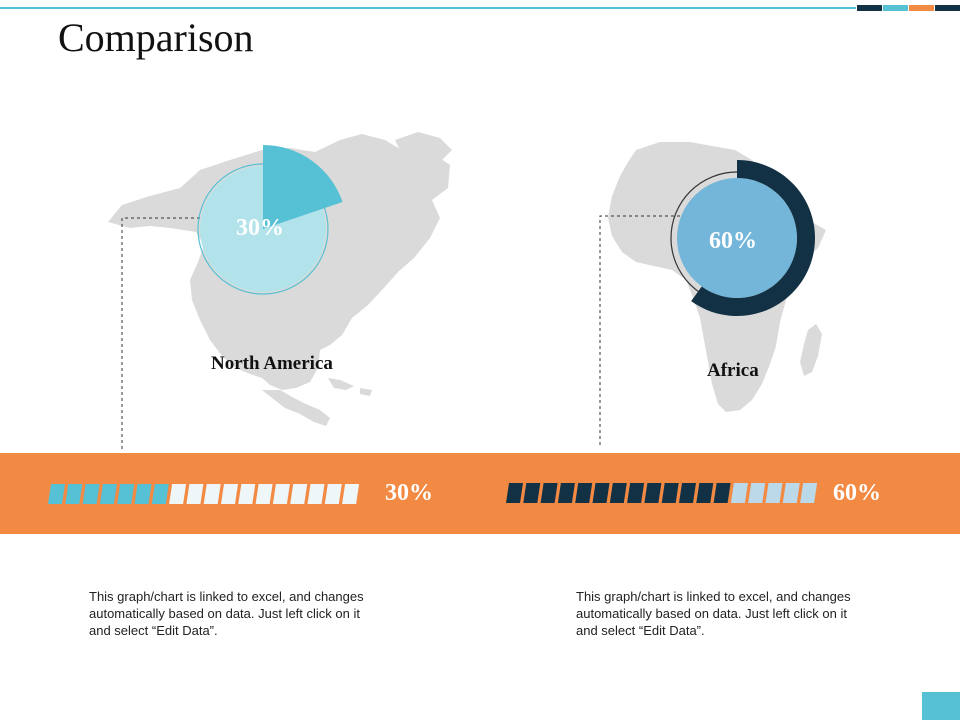 The image size is (960, 720). I want to click on top-accent-line, so click(428, 8).